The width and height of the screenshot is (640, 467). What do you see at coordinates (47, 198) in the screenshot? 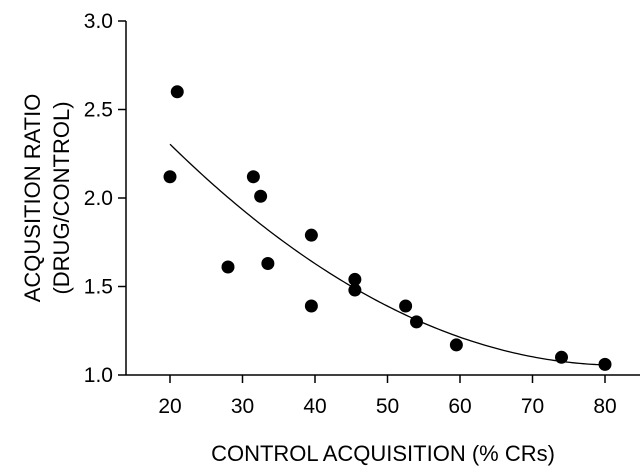
I see `y-axis-title: ACQUSITION RATIO (DRUG/CONTROL)` at bounding box center [47, 198].